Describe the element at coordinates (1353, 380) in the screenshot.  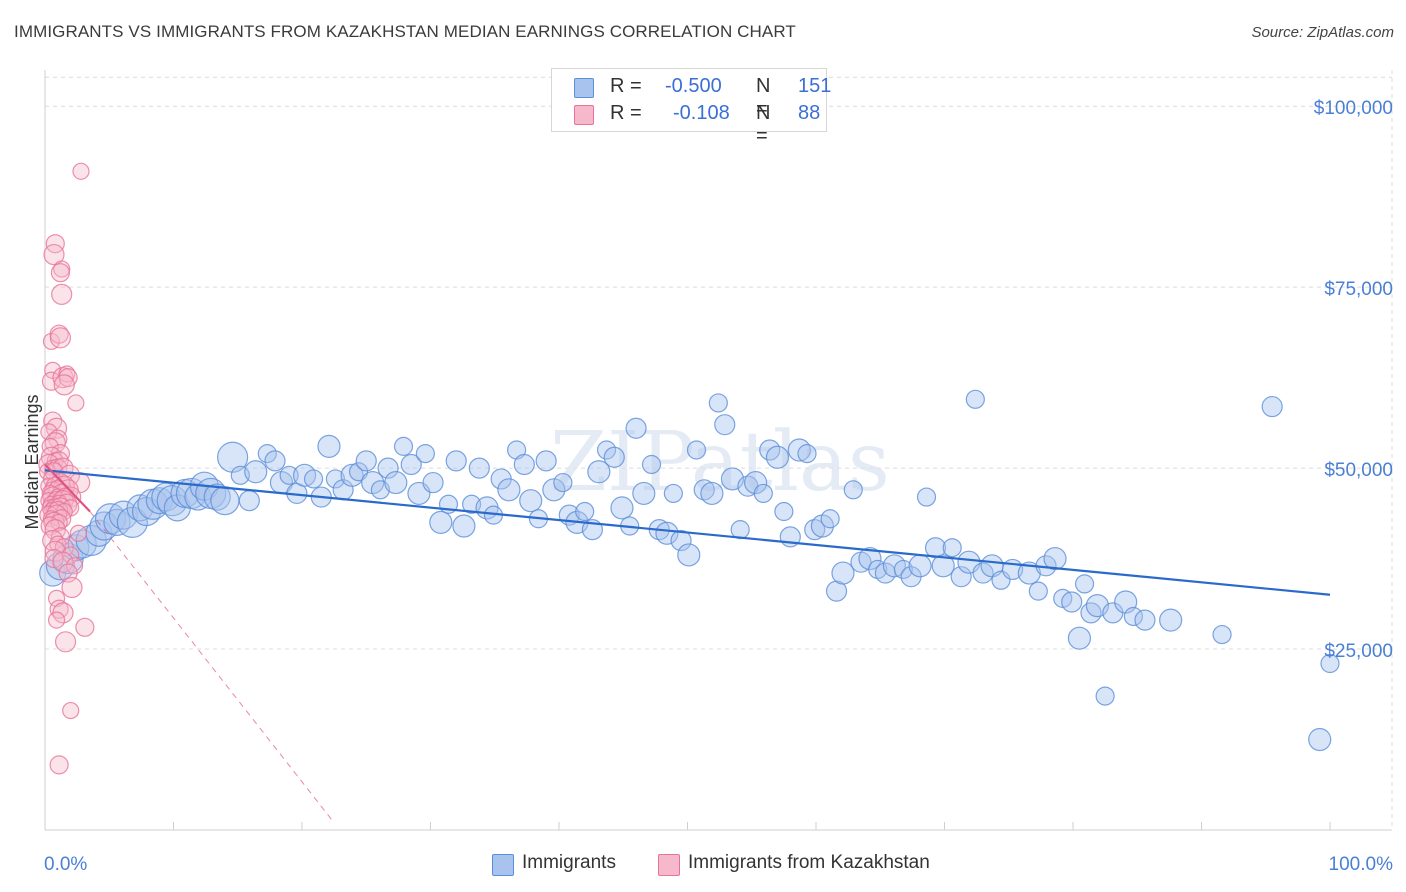
I see `y-tick-labels: $25,000 $50,000 $75,000 $100,000` at that location.